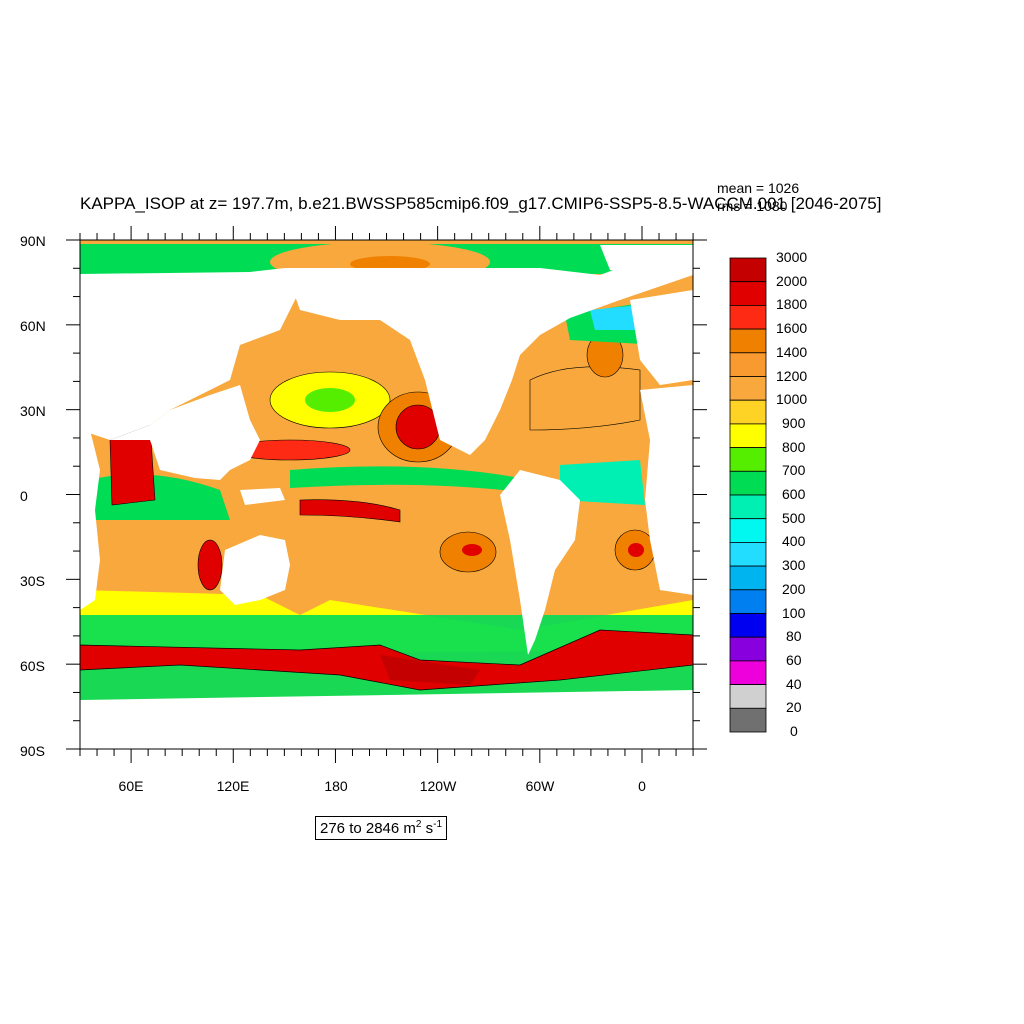 Image resolution: width=1024 pixels, height=1024 pixels. Describe the element at coordinates (794, 707) in the screenshot. I see `colorbar-level-label: 20` at that location.